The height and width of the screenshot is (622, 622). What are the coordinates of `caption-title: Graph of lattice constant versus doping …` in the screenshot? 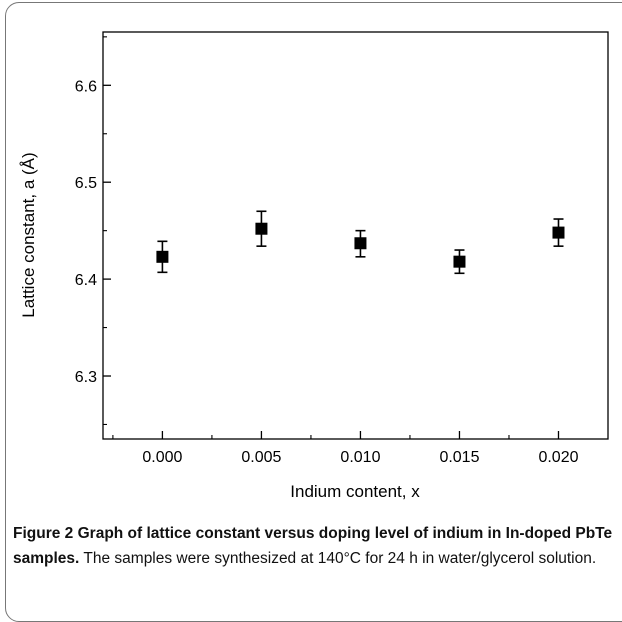 It's located at (313, 546).